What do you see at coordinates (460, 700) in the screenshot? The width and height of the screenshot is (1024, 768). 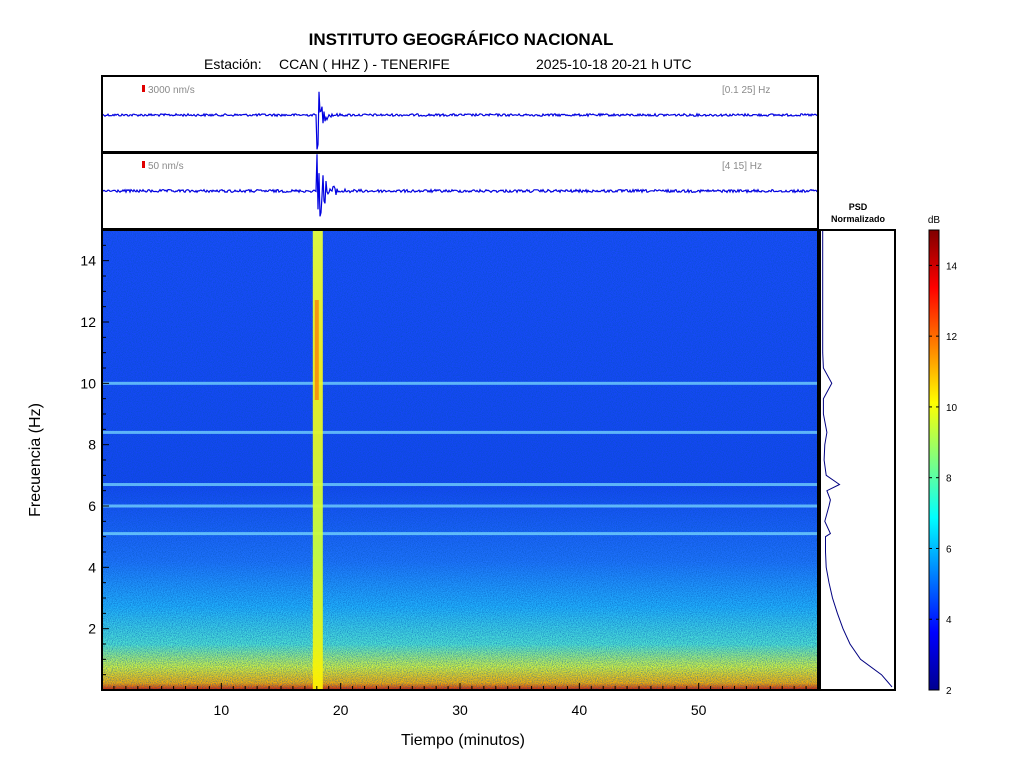 I see `x-axis-ticks: 10 20 30 40 50` at bounding box center [460, 700].